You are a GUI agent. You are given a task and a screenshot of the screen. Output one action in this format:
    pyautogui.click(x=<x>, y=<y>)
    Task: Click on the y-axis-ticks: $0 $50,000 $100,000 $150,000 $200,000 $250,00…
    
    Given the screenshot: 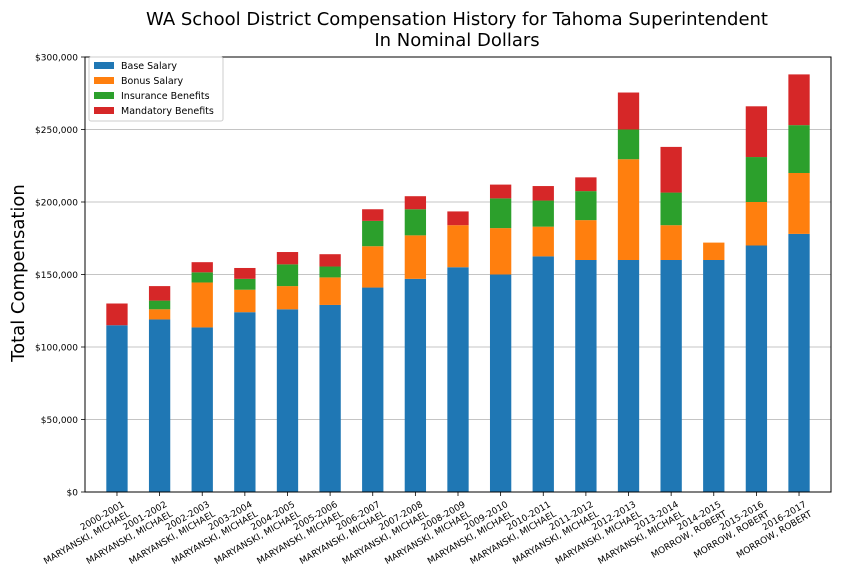 What is the action you would take?
    pyautogui.click(x=60, y=276)
    